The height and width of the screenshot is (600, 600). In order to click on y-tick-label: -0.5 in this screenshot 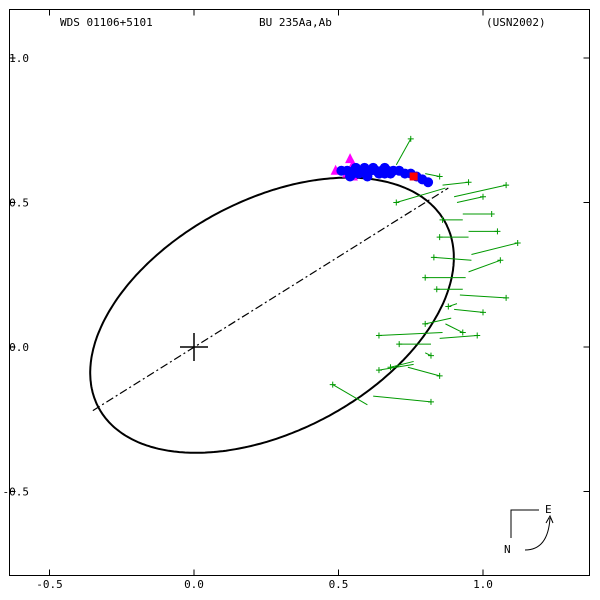, I will do `click(16, 492)`.